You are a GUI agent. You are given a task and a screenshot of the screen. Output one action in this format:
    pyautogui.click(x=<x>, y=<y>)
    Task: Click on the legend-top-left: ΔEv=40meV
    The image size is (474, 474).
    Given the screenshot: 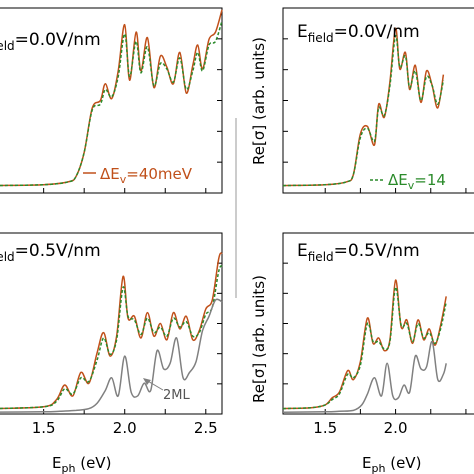 What is the action you would take?
    pyautogui.click(x=138, y=175)
    